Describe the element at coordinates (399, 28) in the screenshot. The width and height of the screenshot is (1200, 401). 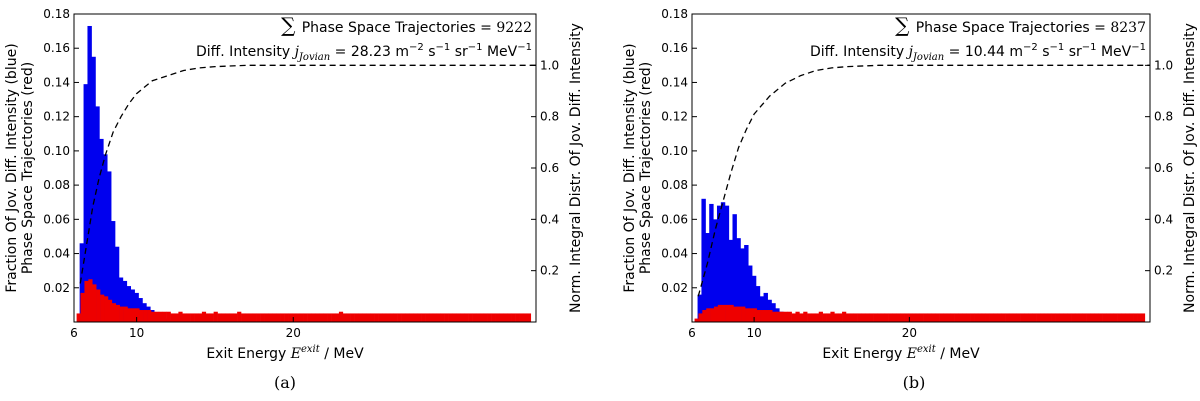
I see `annotation-trajectories-label: Phase Space Trajectories =` at that location.